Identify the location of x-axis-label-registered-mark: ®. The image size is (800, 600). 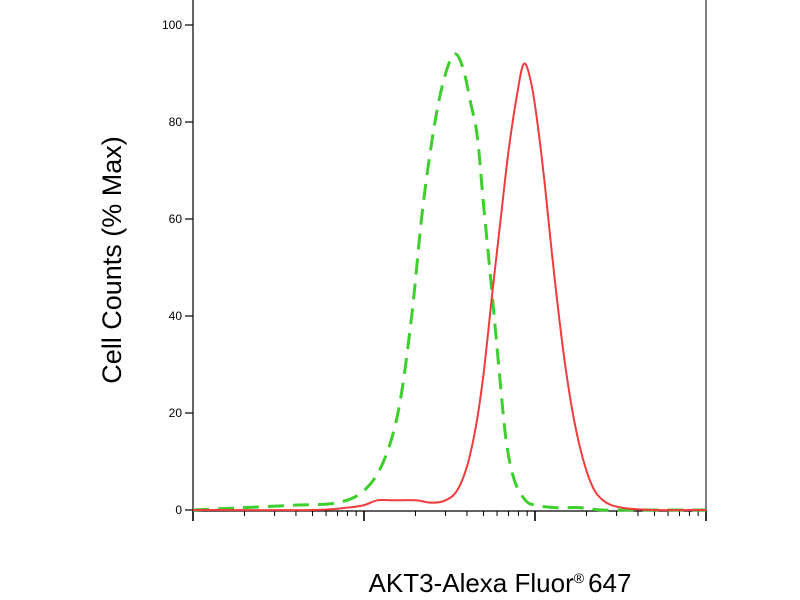
(579, 578).